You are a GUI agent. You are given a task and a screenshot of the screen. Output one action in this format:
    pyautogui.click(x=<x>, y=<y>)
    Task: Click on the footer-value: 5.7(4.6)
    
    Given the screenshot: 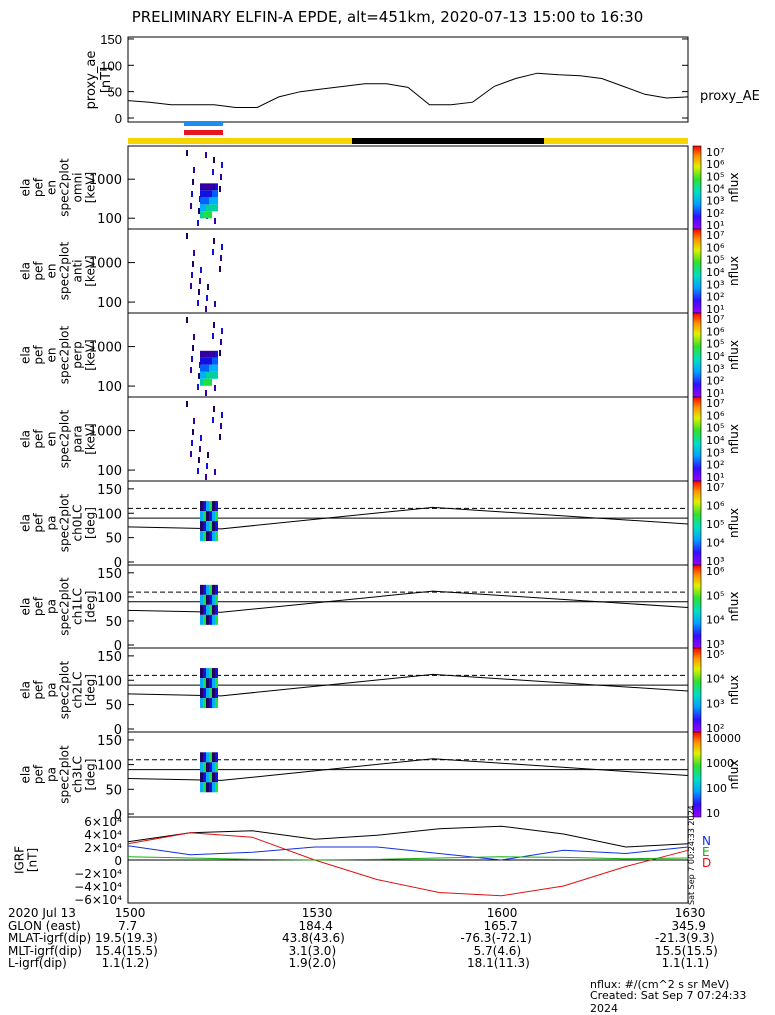 What is the action you would take?
    pyautogui.click(x=497, y=950)
    